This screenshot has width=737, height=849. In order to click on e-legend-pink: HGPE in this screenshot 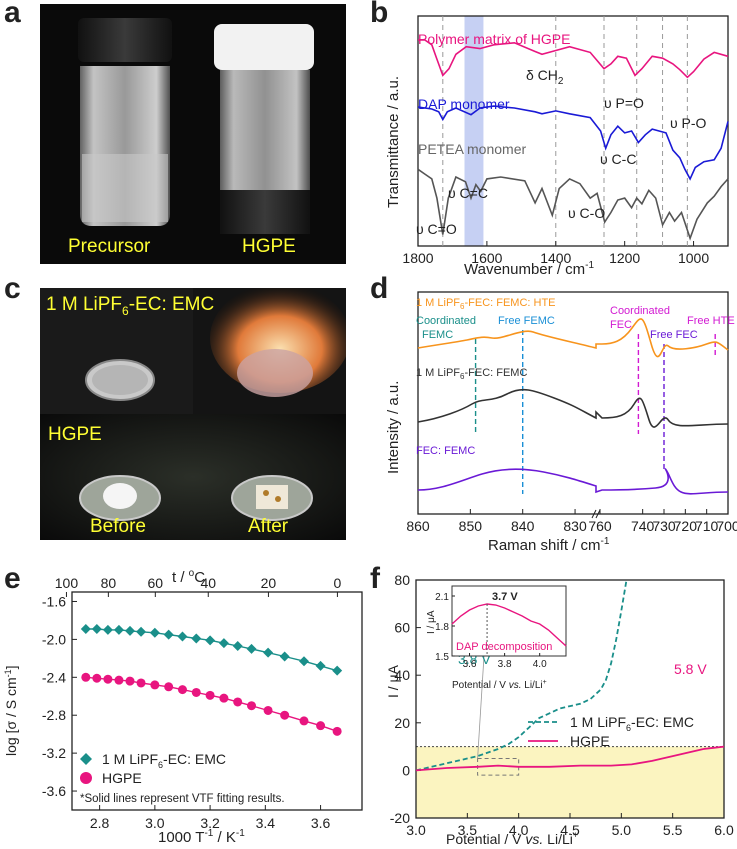, I will do `click(111, 778)`.